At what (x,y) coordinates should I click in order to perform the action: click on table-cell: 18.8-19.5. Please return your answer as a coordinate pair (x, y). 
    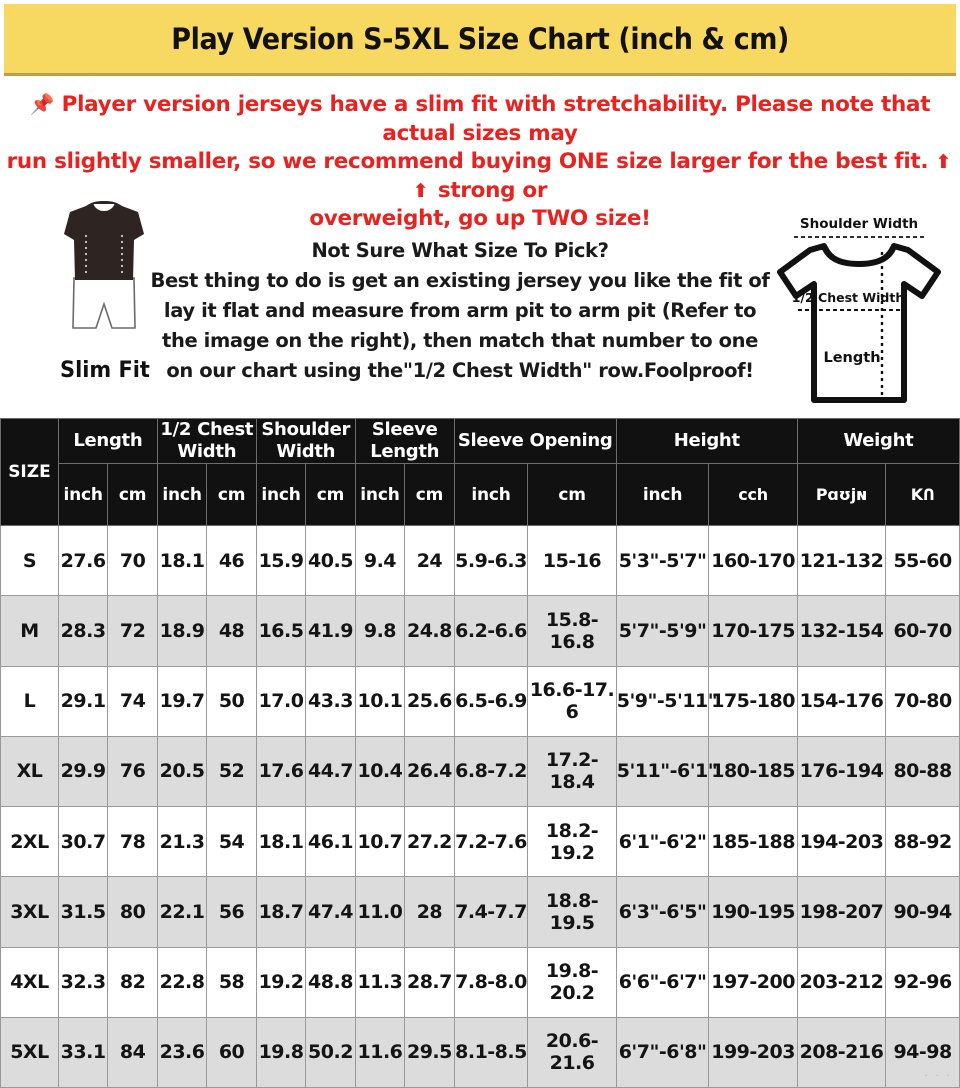
    Looking at the image, I should click on (572, 912).